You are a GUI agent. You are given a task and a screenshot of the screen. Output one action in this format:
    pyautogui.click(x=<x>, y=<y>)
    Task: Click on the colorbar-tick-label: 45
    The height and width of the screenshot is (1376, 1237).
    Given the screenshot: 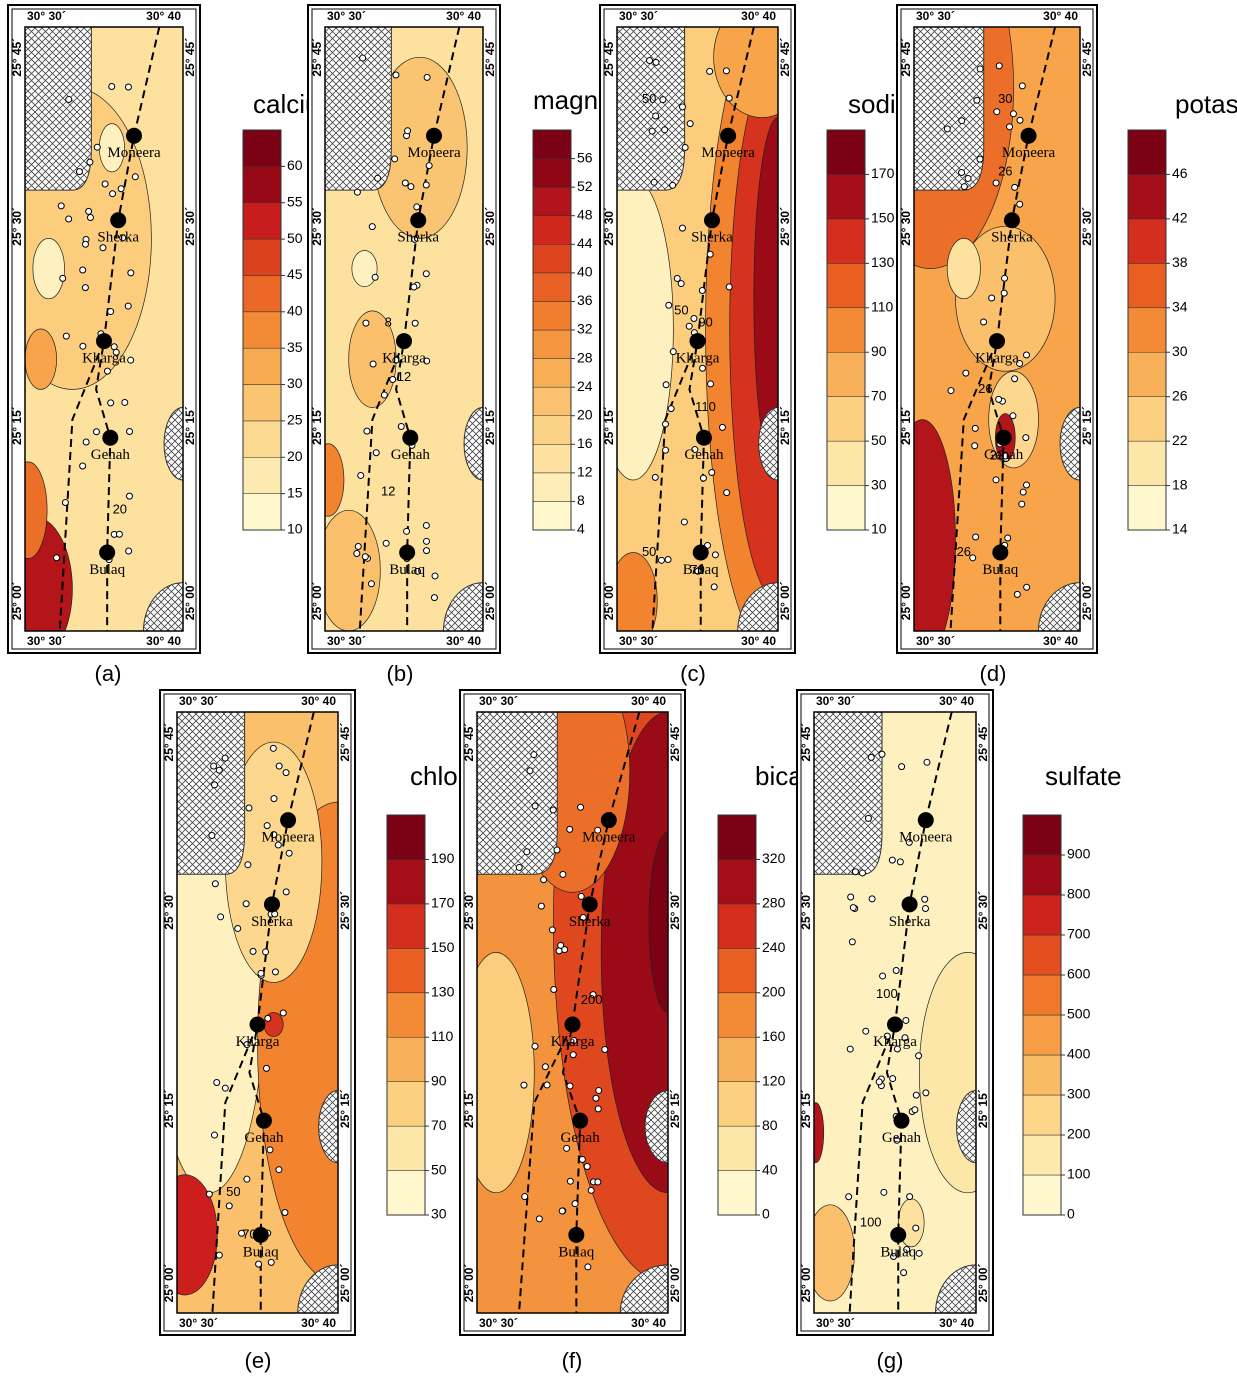 What is the action you would take?
    pyautogui.click(x=295, y=274)
    